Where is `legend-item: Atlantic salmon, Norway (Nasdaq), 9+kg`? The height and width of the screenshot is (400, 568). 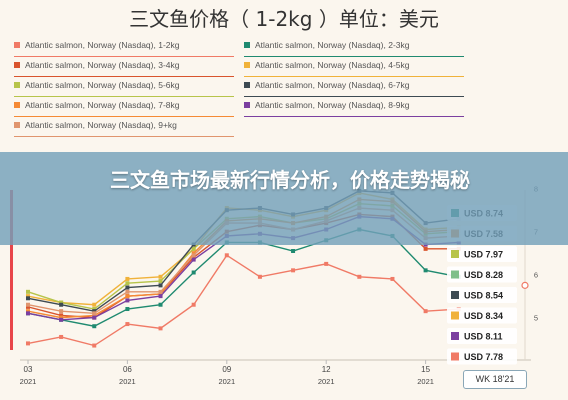
legend-item: Atlantic salmon, Norway (Nasdaq), 9+kg is located at coordinates (124, 130).